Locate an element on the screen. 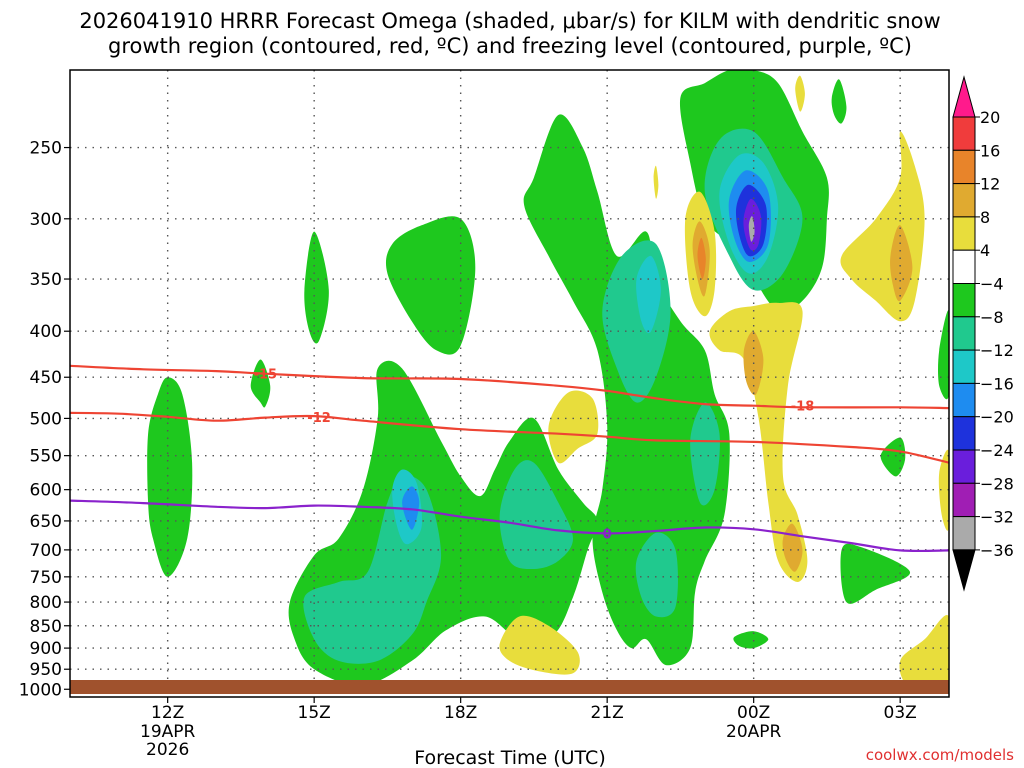 This screenshot has width=1024, height=768. contour-dendritic--15 is located at coordinates (509, 387).